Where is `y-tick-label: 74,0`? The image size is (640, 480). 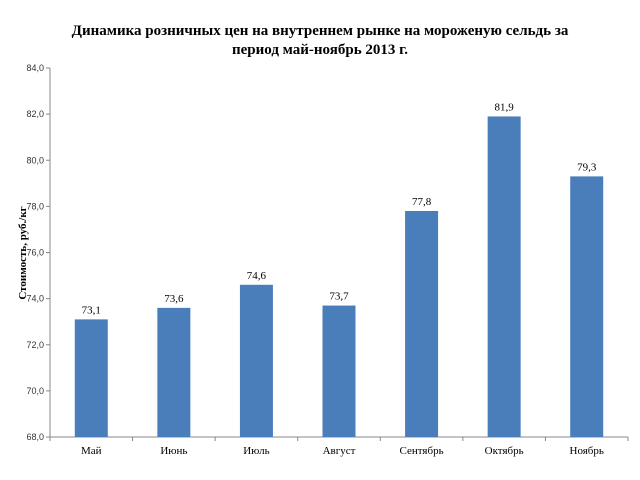
y-tick-label: 74,0 is located at coordinates (35, 299).